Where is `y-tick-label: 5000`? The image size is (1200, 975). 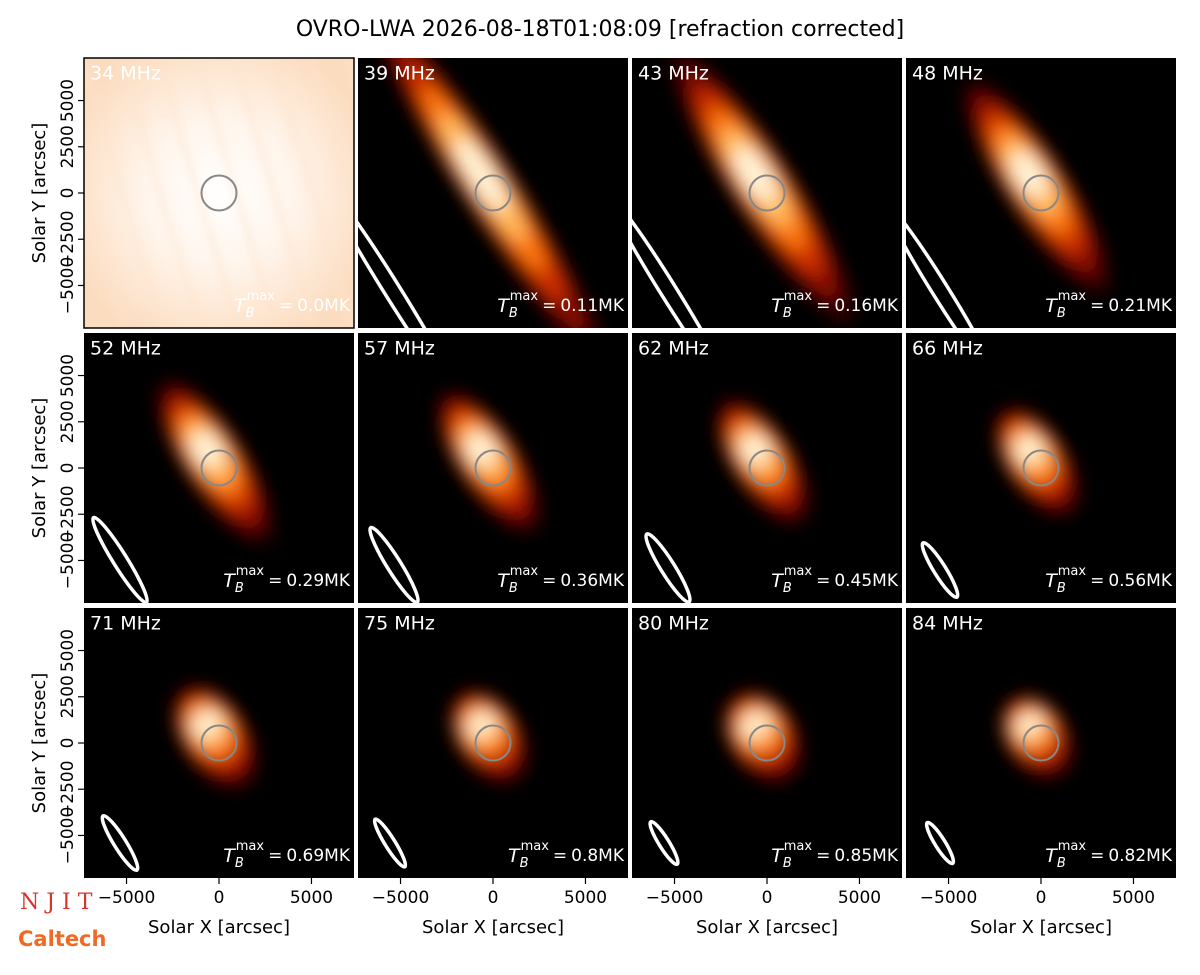 y-tick-label: 5000 is located at coordinates (68, 375).